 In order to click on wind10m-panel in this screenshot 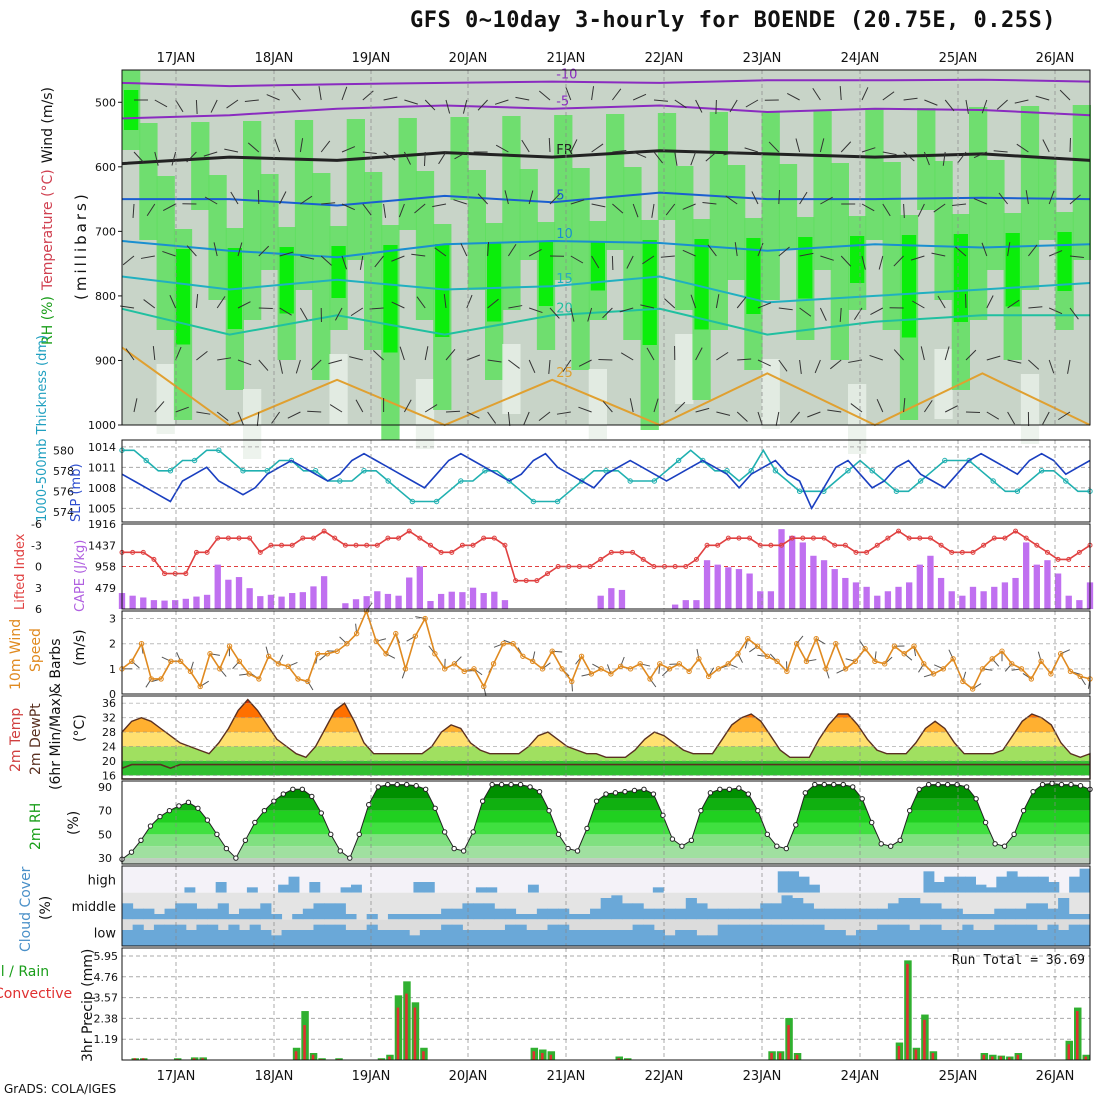, I will do `click(606, 652)`.